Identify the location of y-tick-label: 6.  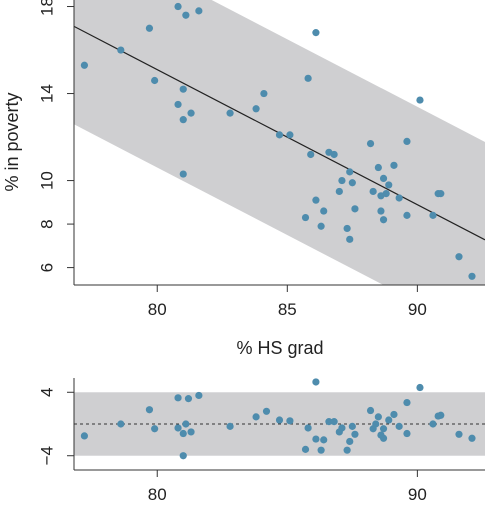
(47, 267).